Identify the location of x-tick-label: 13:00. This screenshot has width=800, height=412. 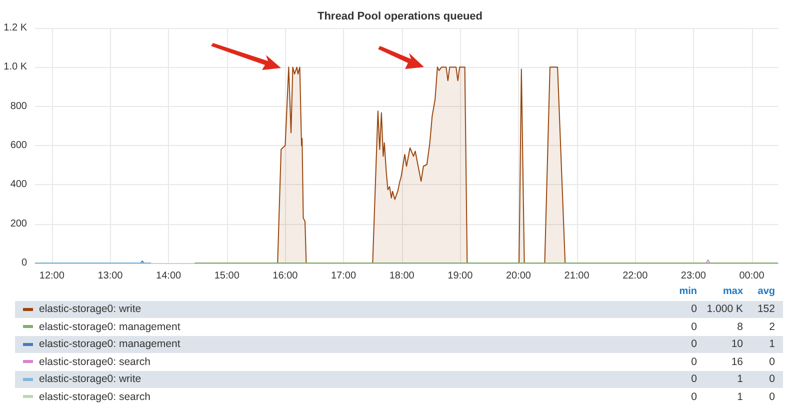
(111, 276).